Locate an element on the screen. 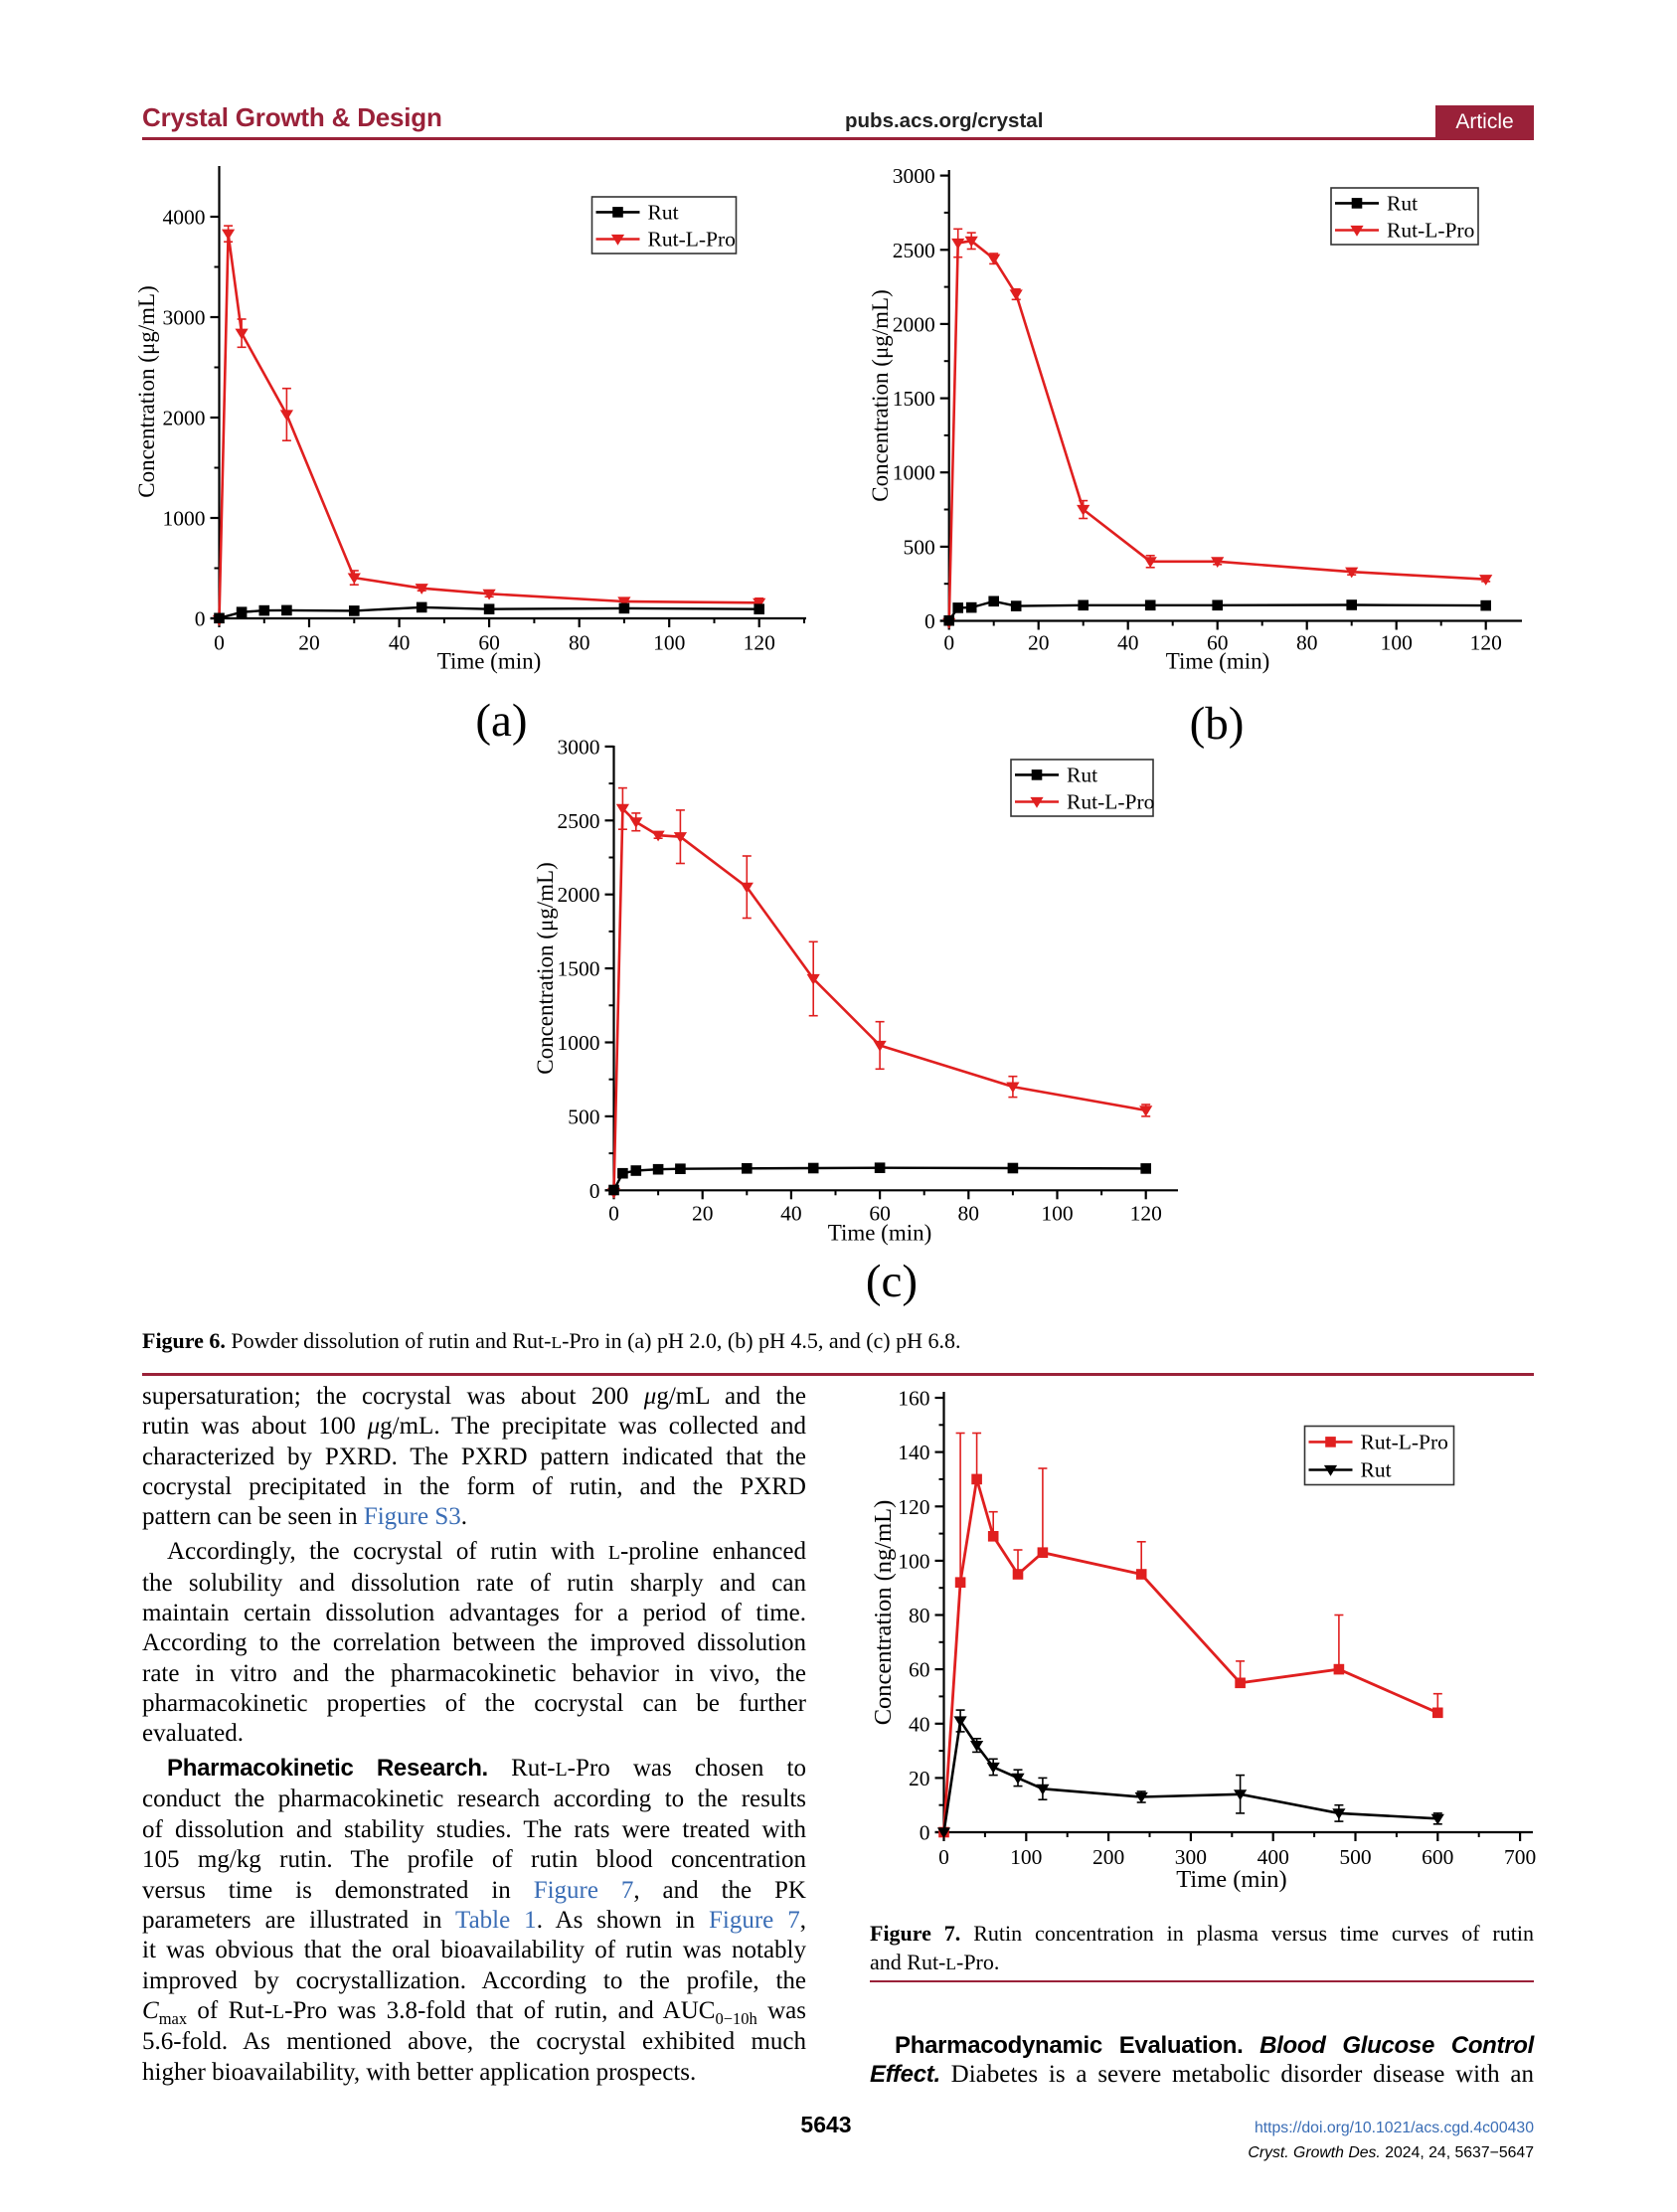 This screenshot has width=1677, height=2212. svg-text: (b) is located at coordinates (1217, 724).